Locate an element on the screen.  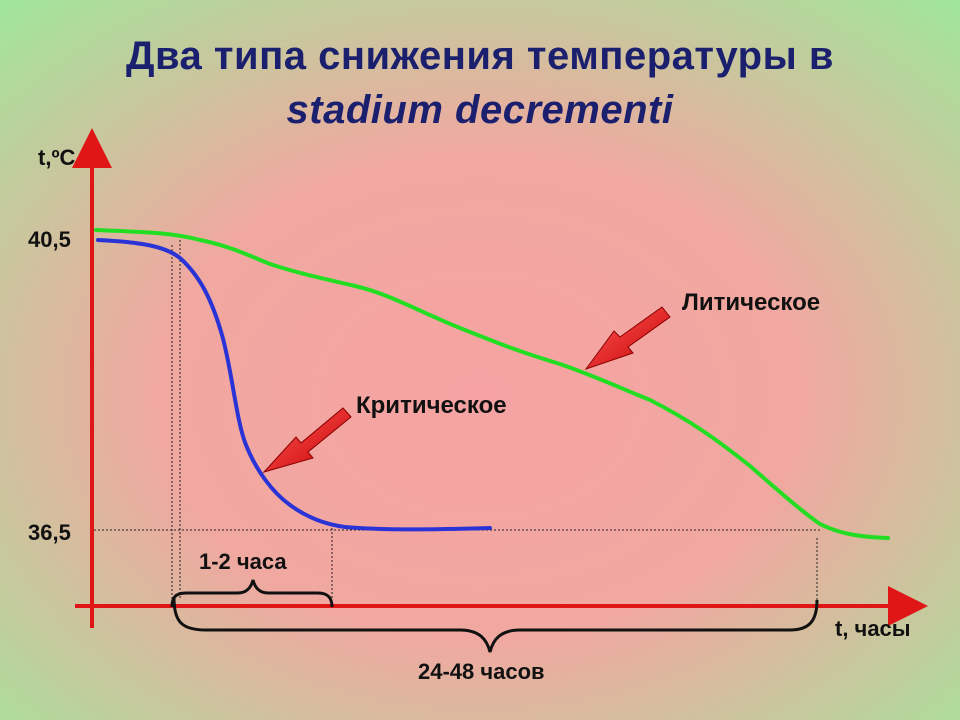
slide-title-line1: Два типа снижения температуры в is located at coordinates (480, 56).